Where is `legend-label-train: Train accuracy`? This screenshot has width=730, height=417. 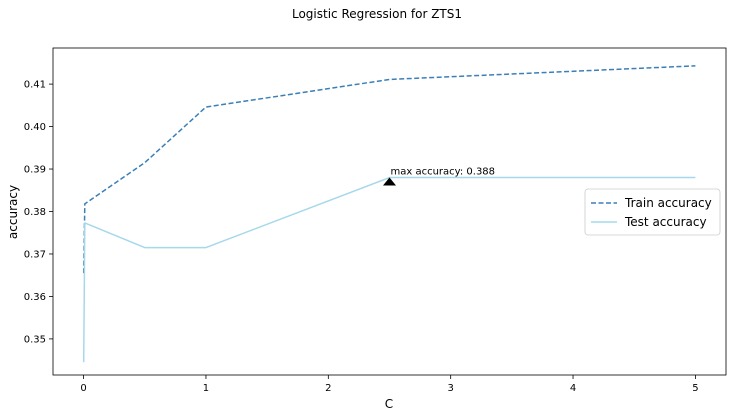
legend-label-train: Train accuracy is located at coordinates (668, 203).